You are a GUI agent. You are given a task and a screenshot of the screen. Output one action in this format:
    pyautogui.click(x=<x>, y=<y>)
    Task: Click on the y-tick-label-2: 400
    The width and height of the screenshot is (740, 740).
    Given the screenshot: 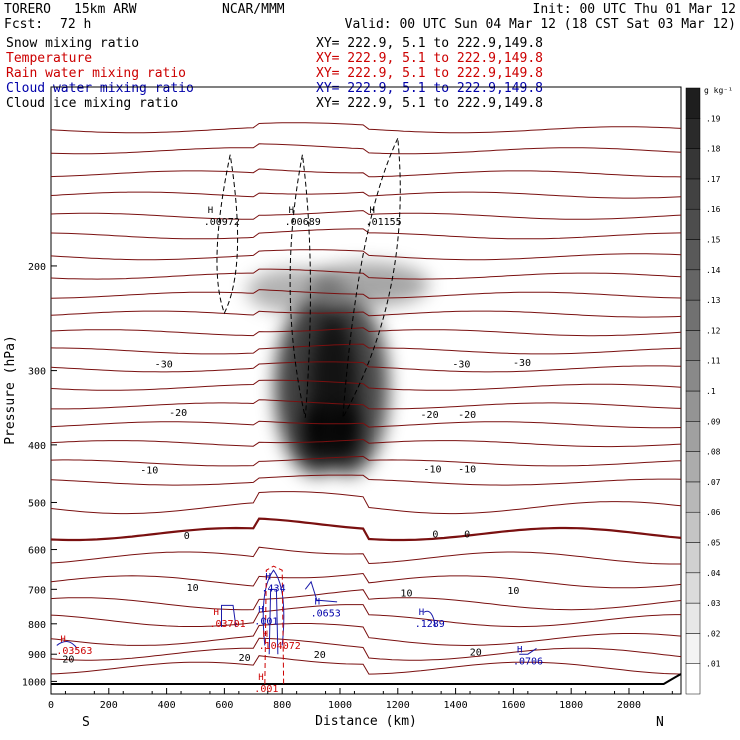 What is the action you would take?
    pyautogui.click(x=37, y=446)
    